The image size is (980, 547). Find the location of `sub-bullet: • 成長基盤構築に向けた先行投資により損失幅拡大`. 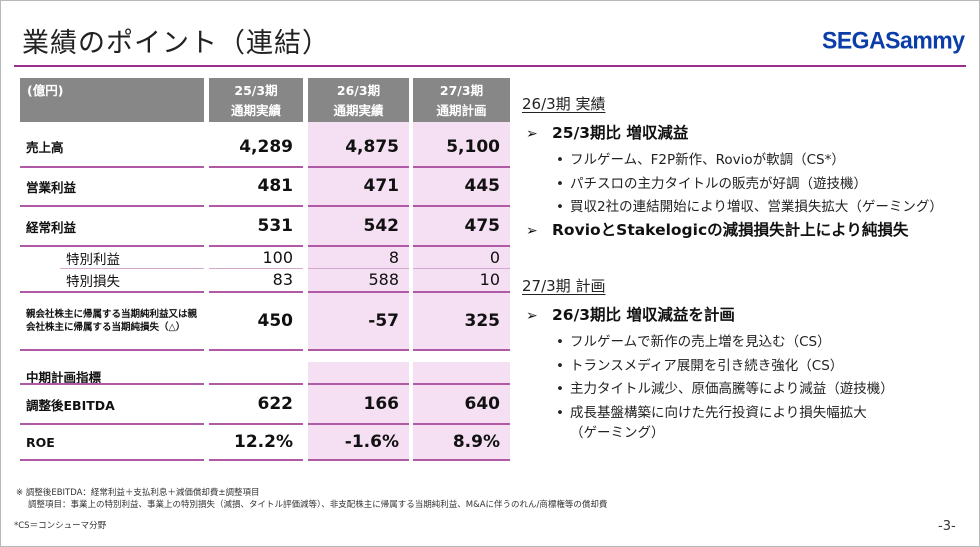

sub-bullet: • 成長基盤構築に向けた先行投資により損失幅拡大 is located at coordinates (711, 413).